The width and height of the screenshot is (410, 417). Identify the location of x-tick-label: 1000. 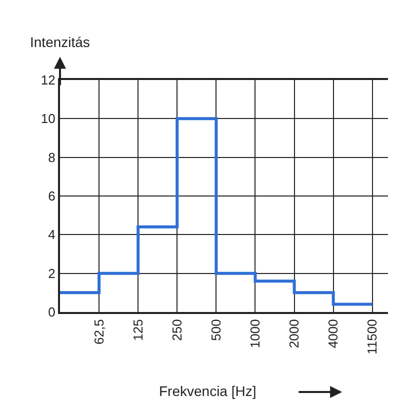
(254, 333).